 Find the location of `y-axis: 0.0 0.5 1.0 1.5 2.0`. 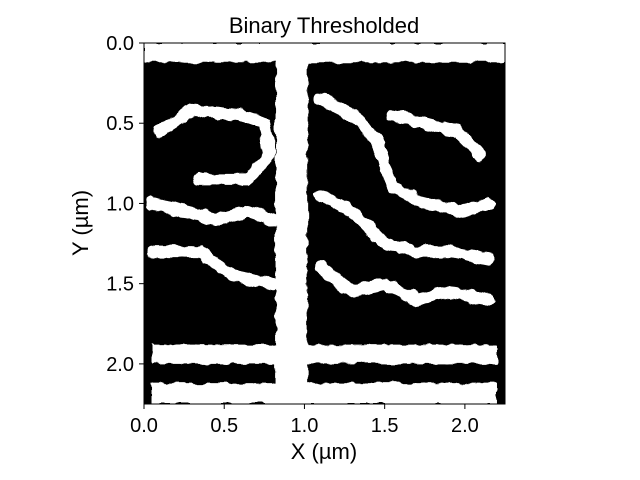

y-axis: 0.0 0.5 1.0 1.5 2.0 is located at coordinates (125, 204).